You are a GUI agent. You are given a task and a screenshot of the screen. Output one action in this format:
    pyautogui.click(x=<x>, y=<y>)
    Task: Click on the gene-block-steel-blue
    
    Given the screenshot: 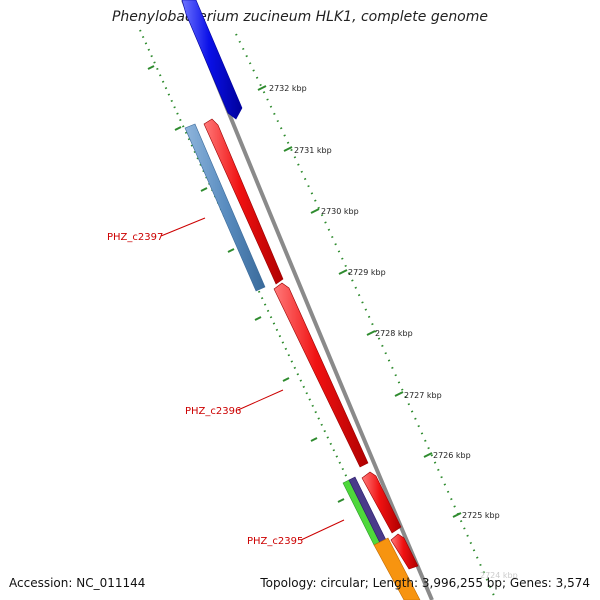 What is the action you would take?
    pyautogui.click(x=225, y=207)
    